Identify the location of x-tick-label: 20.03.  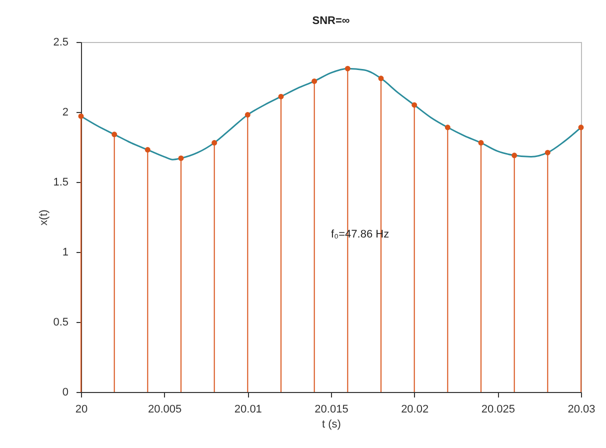
(582, 410).